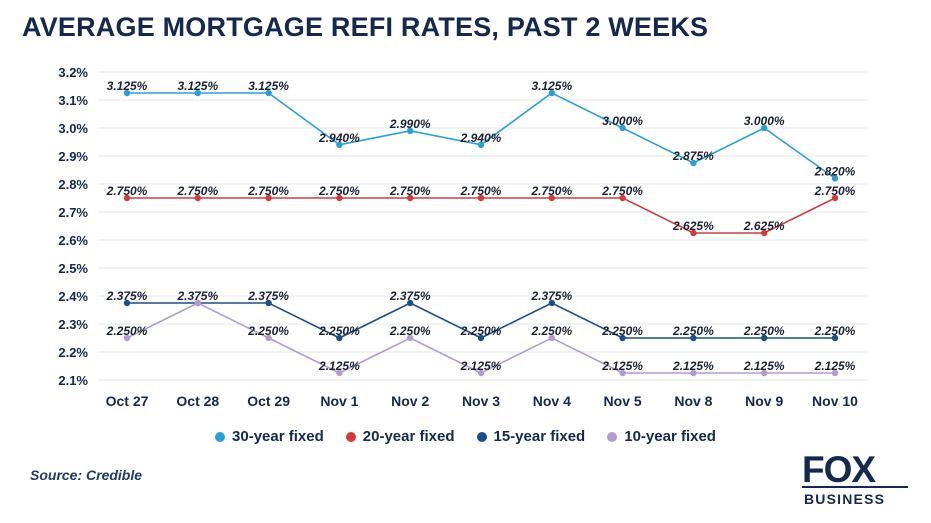 The image size is (931, 523). What do you see at coordinates (835, 401) in the screenshot?
I see `x-tick-label: Nov 10` at bounding box center [835, 401].